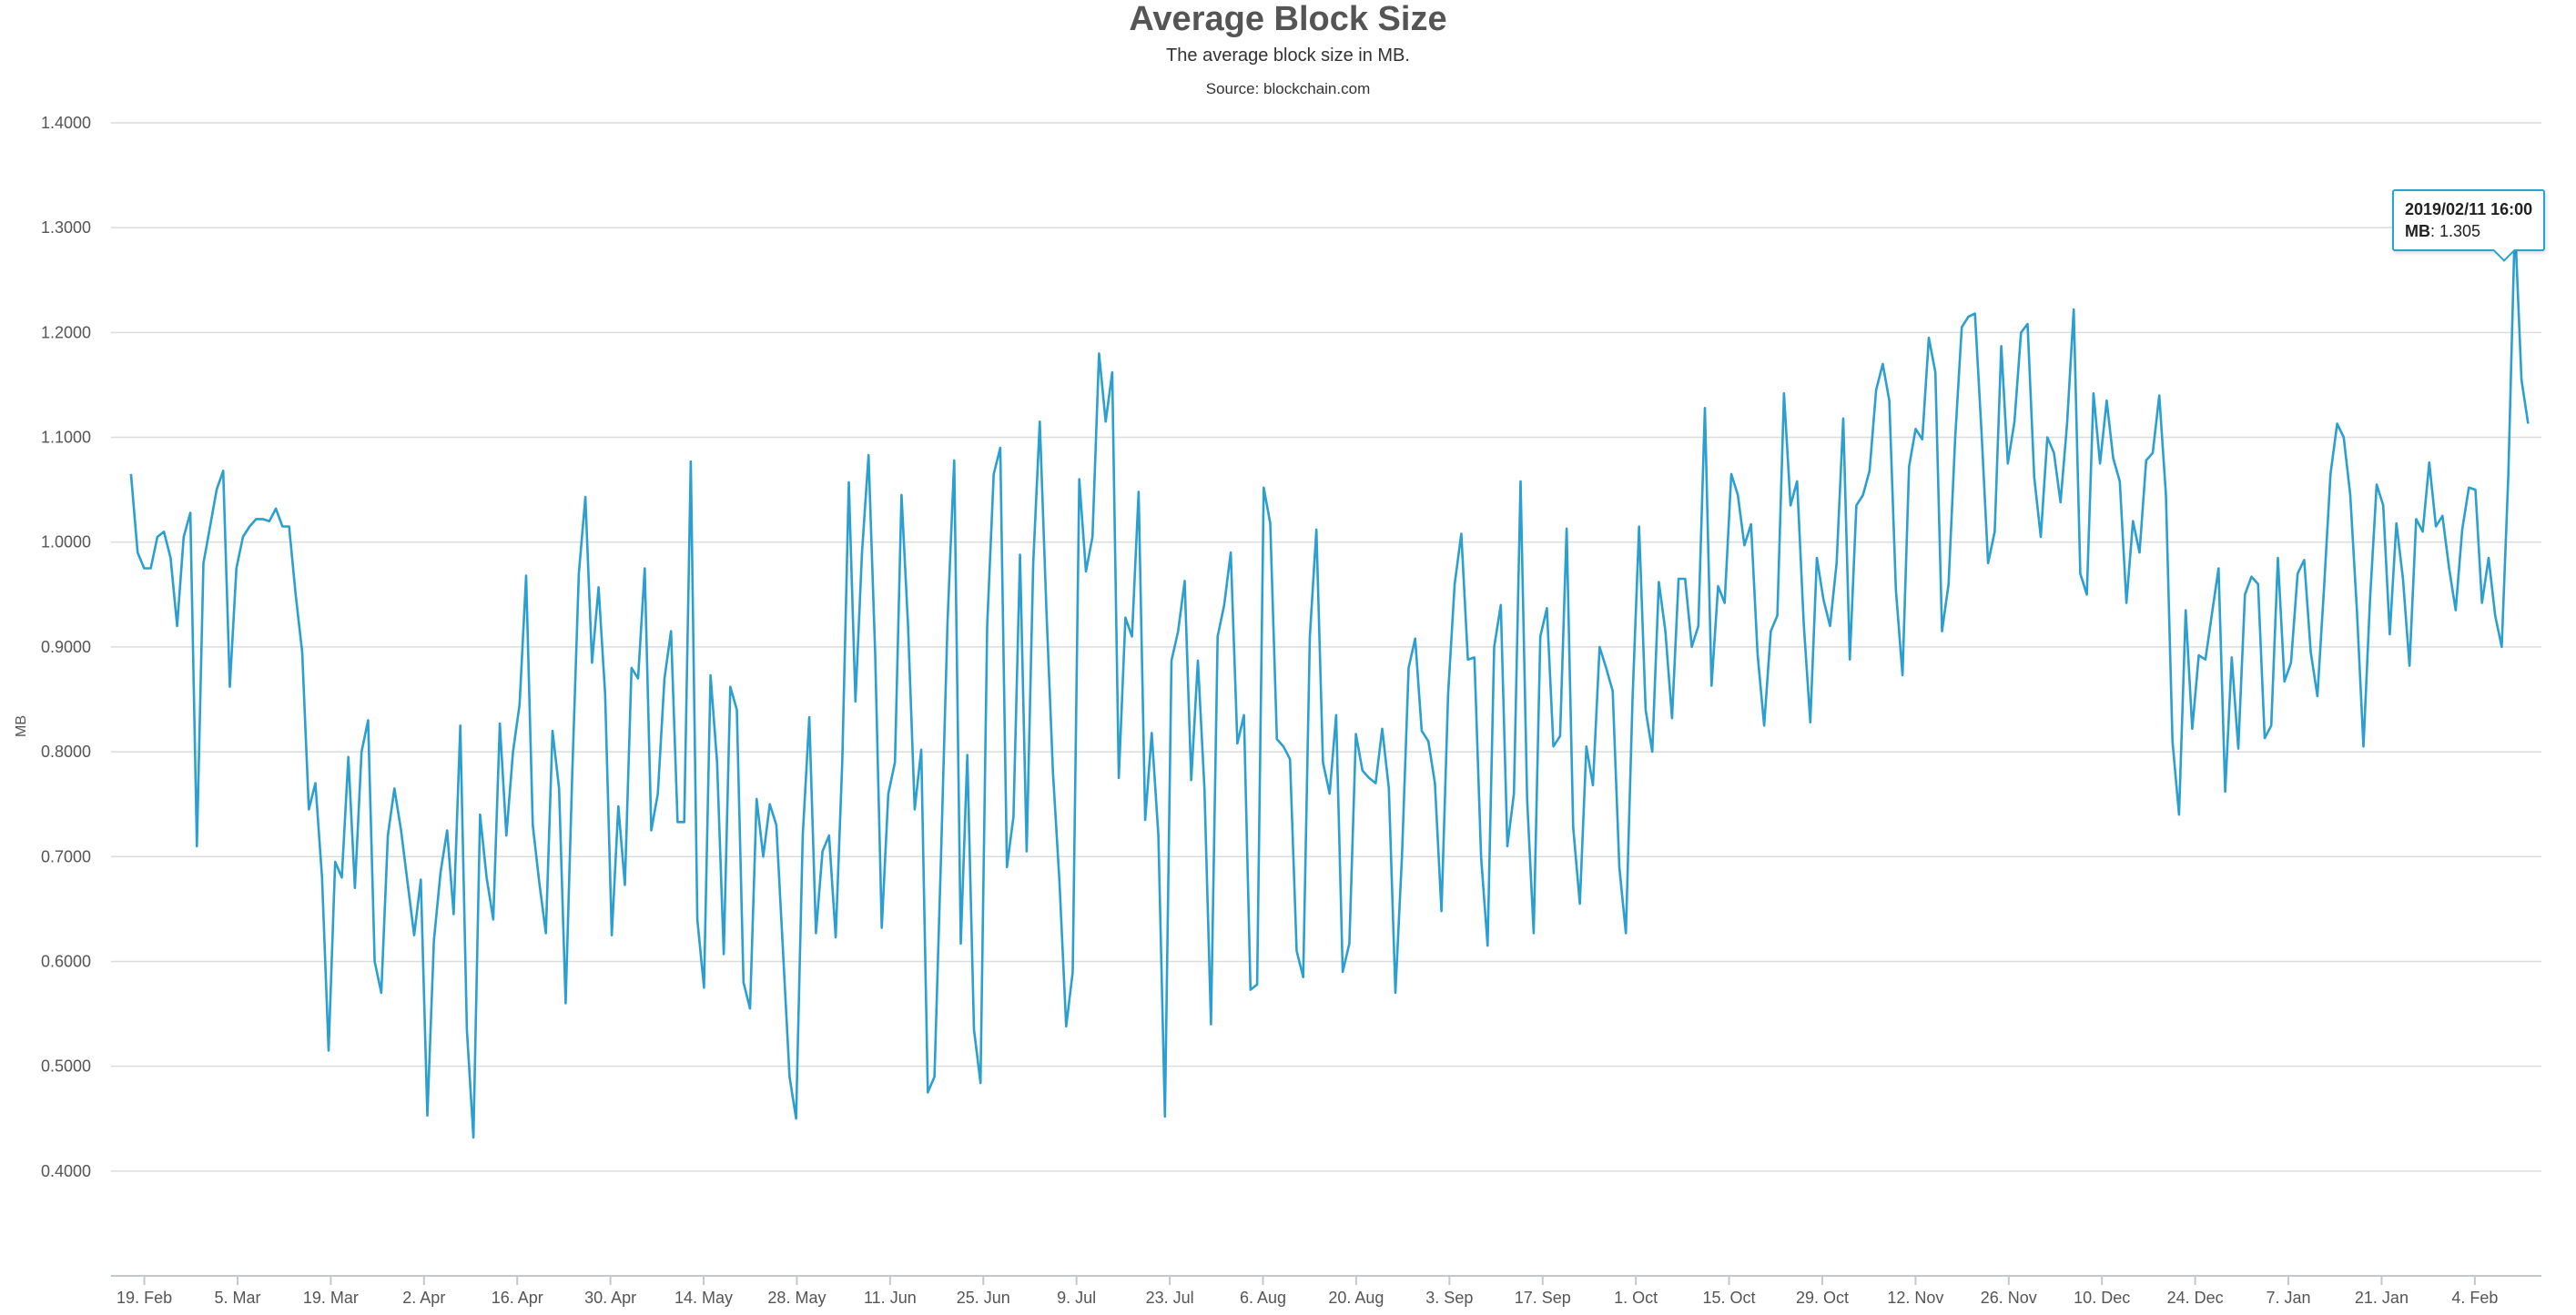  What do you see at coordinates (1822, 1298) in the screenshot?
I see `x-tick-label: 29. Oct` at bounding box center [1822, 1298].